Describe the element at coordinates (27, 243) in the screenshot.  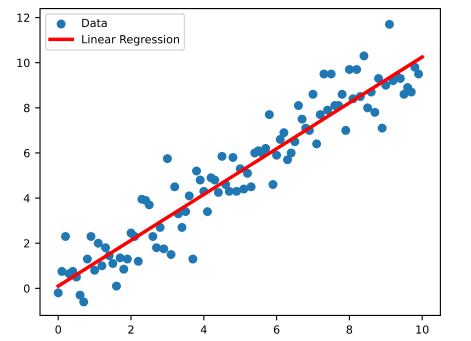
I see `y-tick-label: 2` at that location.